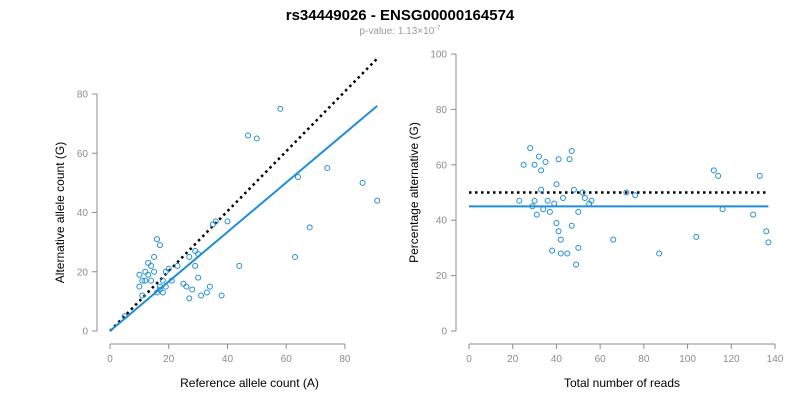 This screenshot has width=800, height=400. What do you see at coordinates (414, 192) in the screenshot?
I see `y-axis-title: Percentage alternative (G)` at bounding box center [414, 192].